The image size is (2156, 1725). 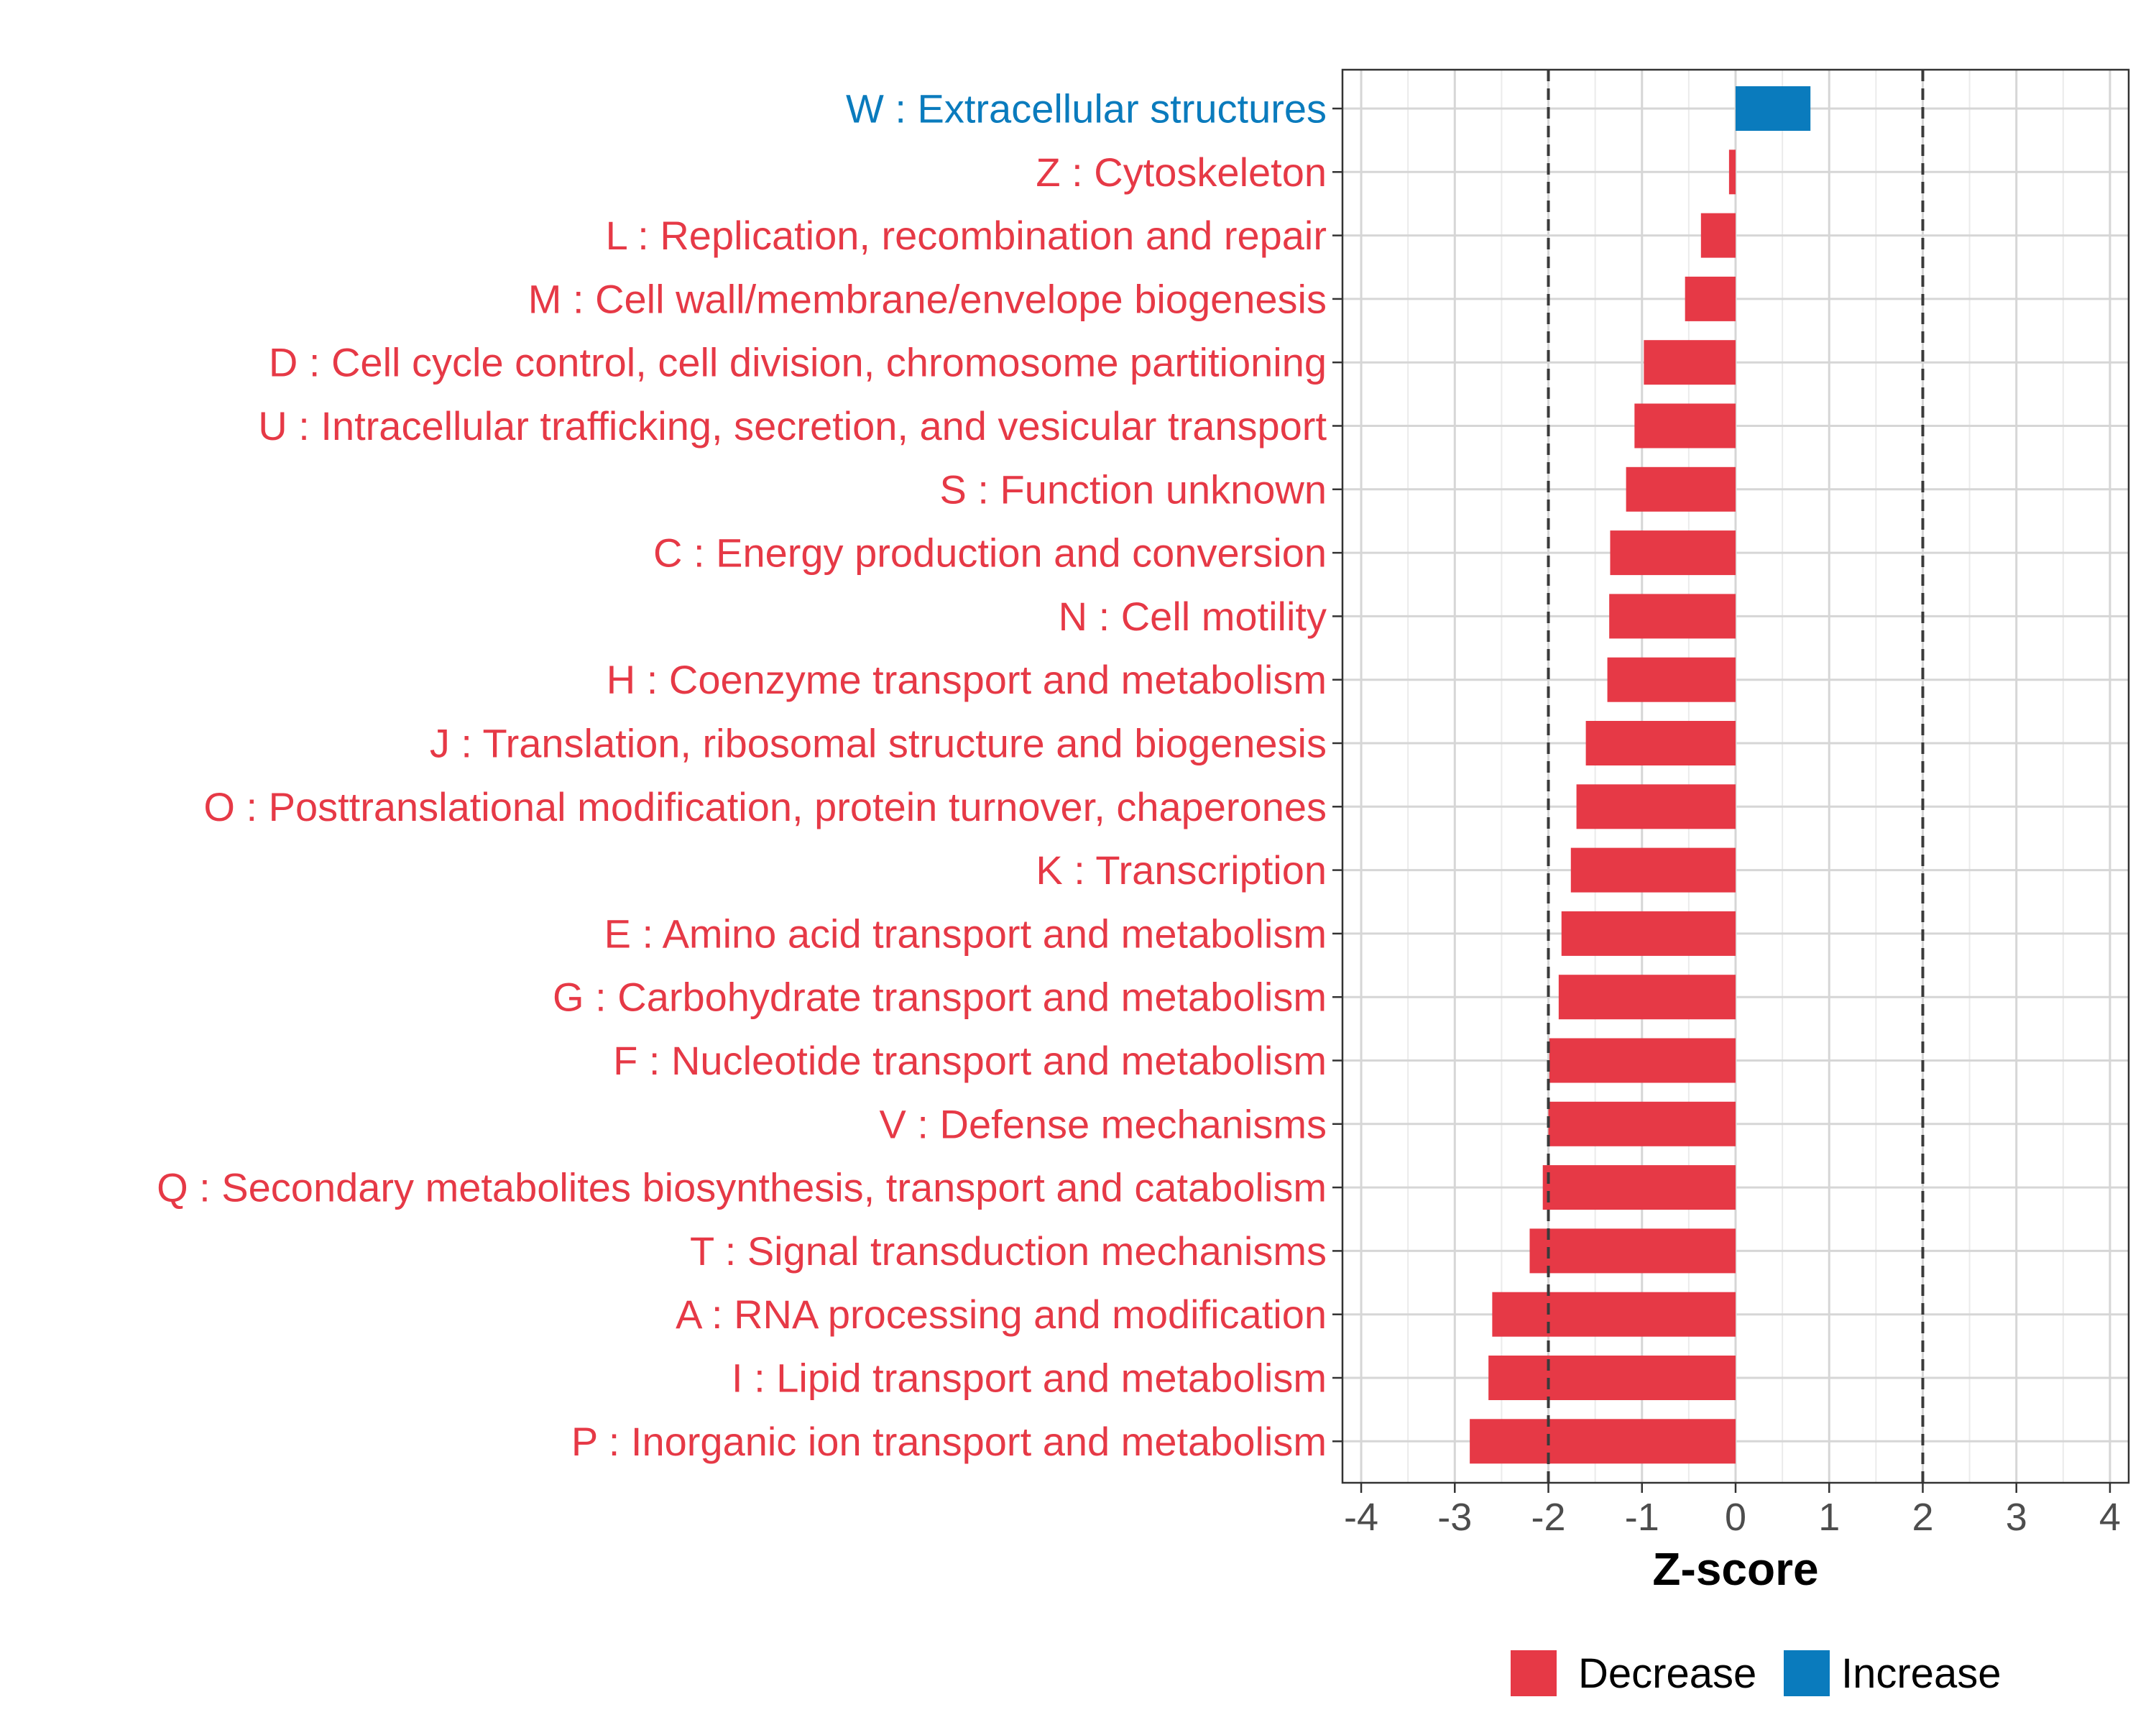 I want to click on category-label: W : Extracellular structures, so click(x=1086, y=109).